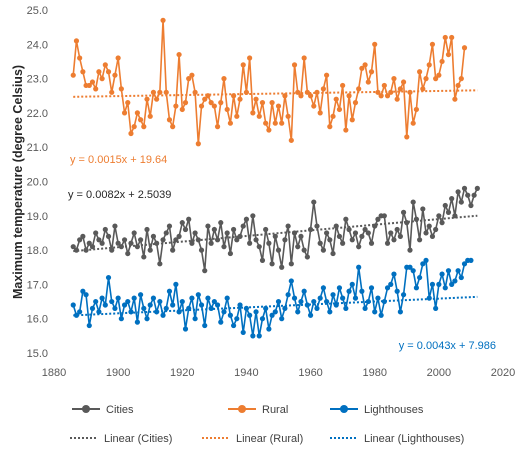  Describe the element at coordinates (414, 439) in the screenshot. I see `legend-trendline-label-lighthouses: Linear (Lighthouses)` at that location.